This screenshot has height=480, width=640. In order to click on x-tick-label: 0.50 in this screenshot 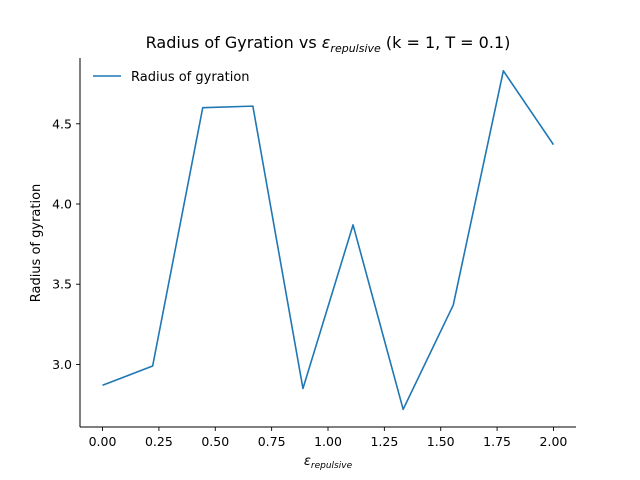, I will do `click(215, 441)`.